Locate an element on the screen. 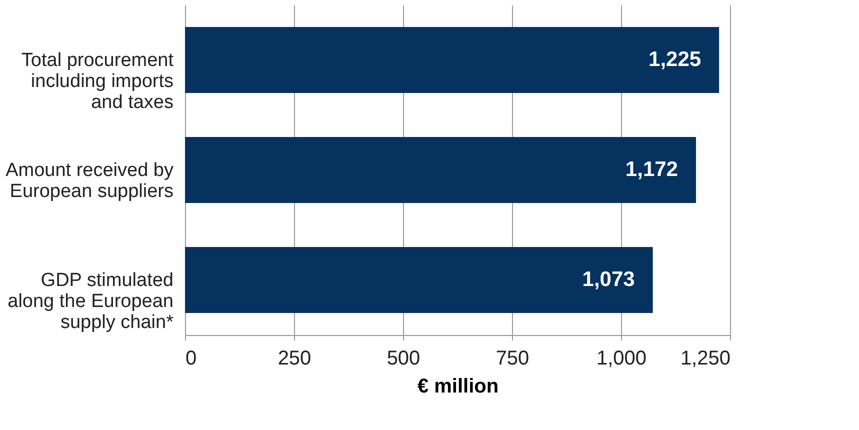 The height and width of the screenshot is (430, 859). y-tick-label: Amount received by European suppliers is located at coordinates (90, 181).